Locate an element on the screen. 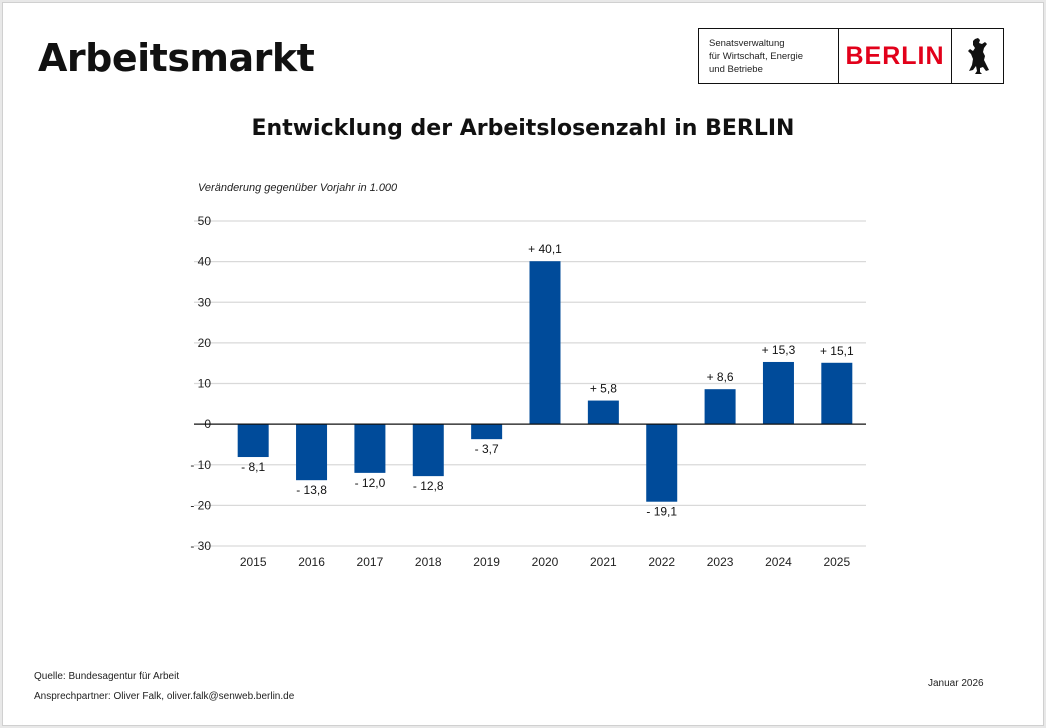 The height and width of the screenshot is (728, 1046). y-tick-label: 40 is located at coordinates (205, 262).